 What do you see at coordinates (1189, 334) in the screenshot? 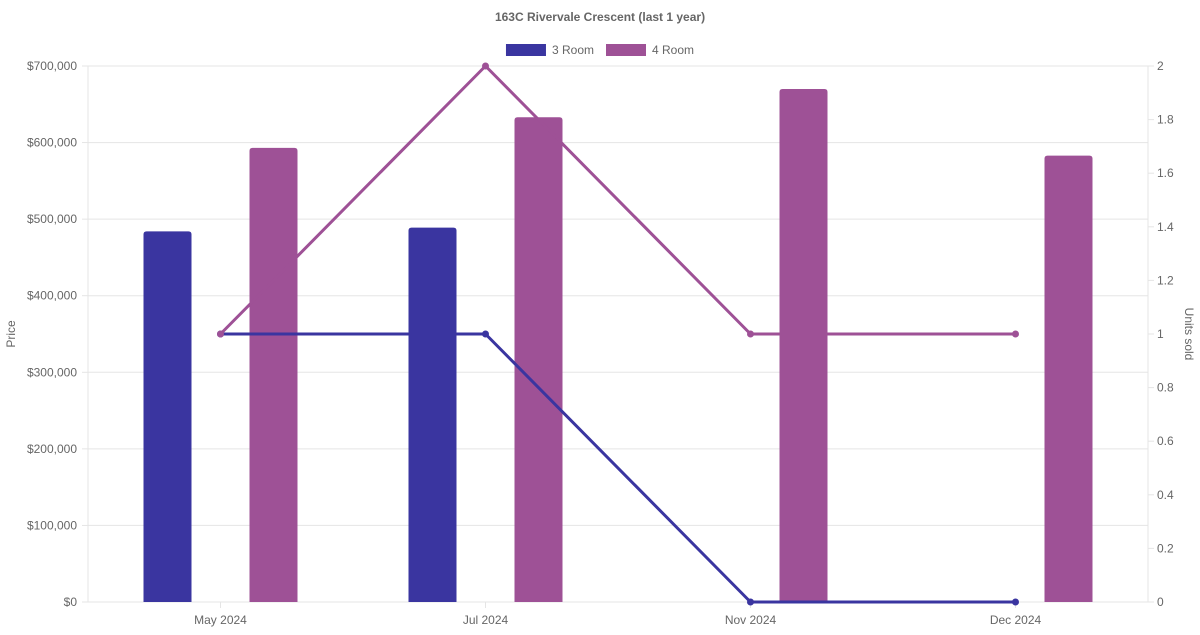
I see `right-axis-title: Units sold` at bounding box center [1189, 334].